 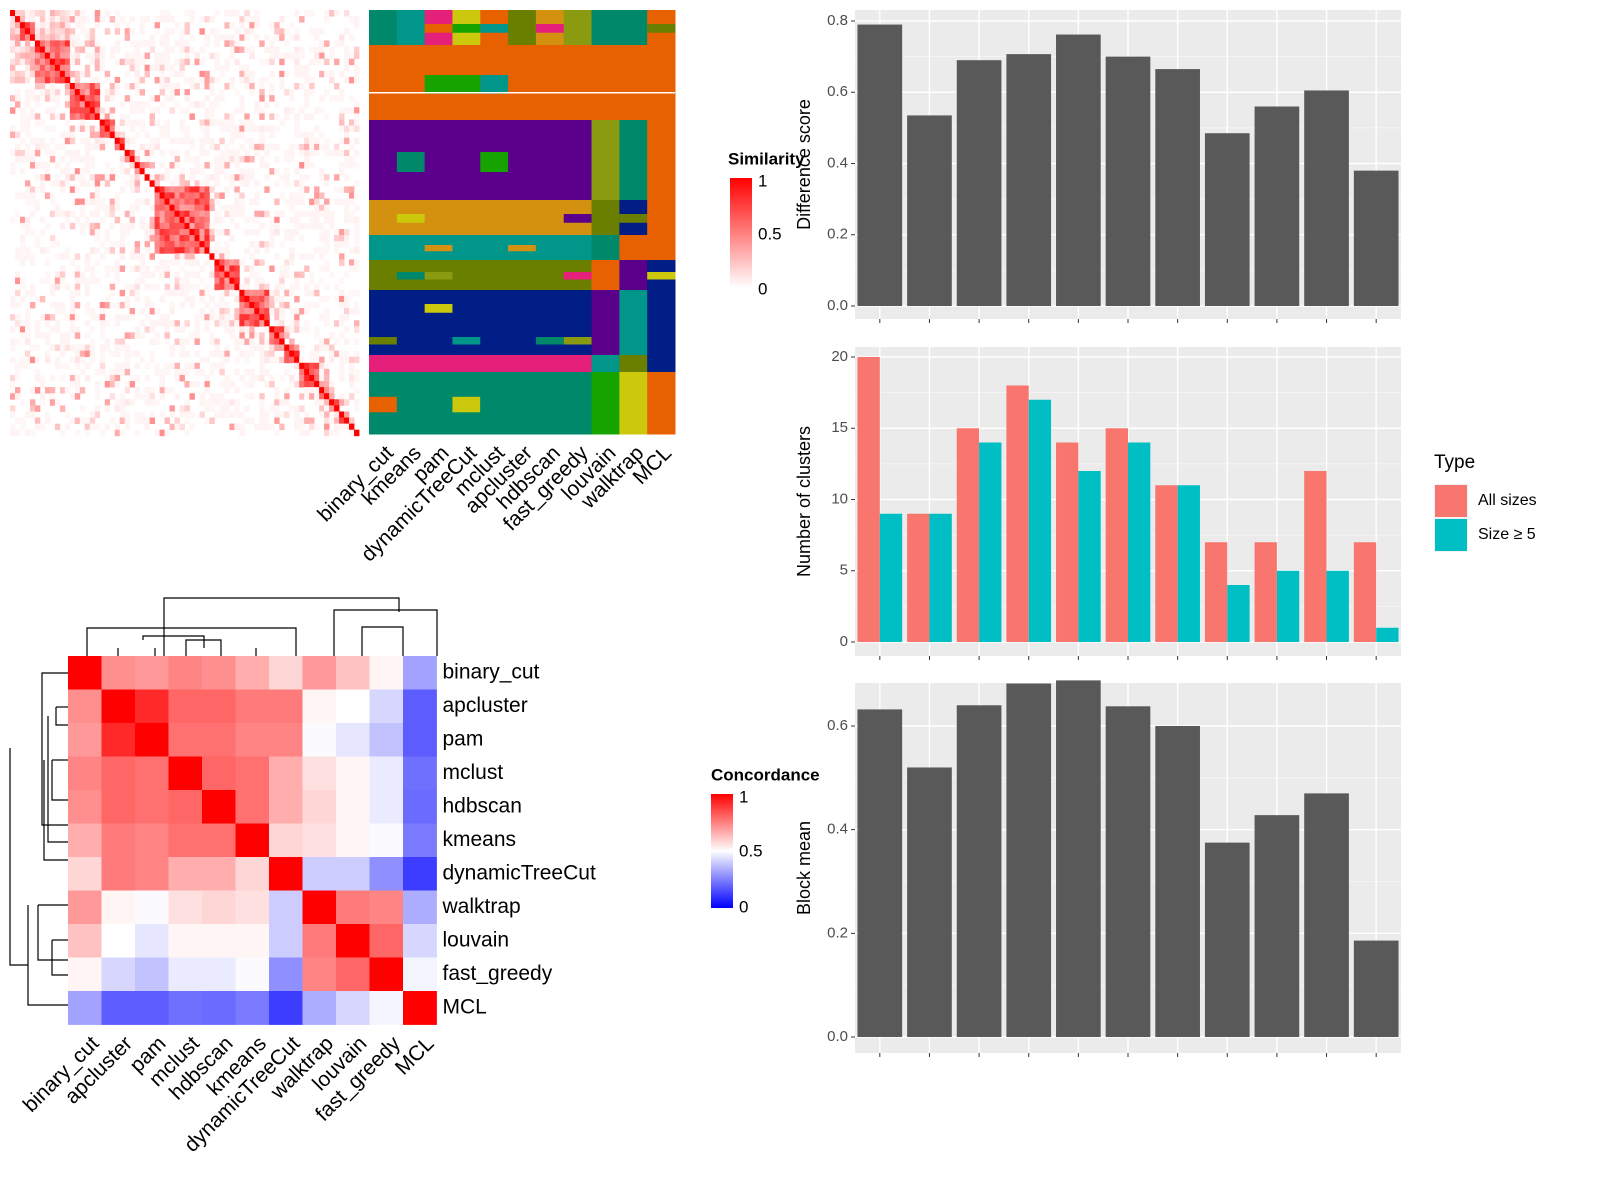 What do you see at coordinates (837, 932) in the screenshot?
I see `y-tick-label: 0.2` at bounding box center [837, 932].